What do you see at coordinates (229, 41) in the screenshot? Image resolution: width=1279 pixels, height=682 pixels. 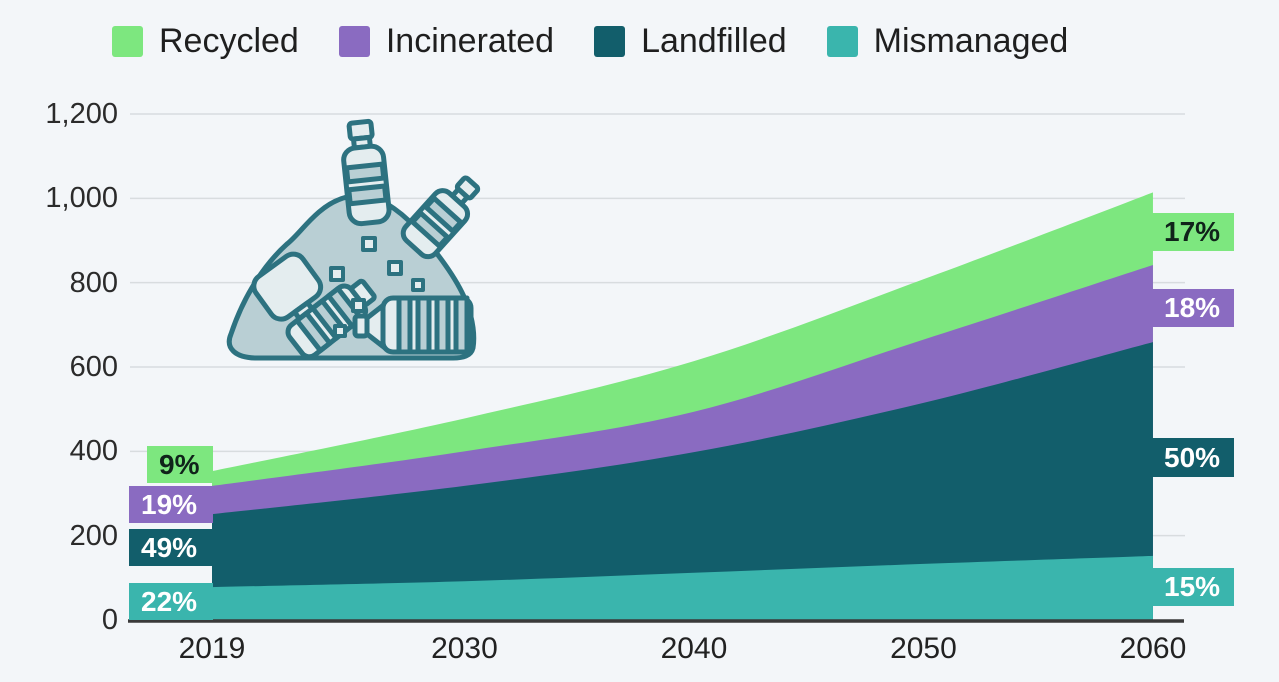 I see `legend-label-recycled: Recycled` at bounding box center [229, 41].